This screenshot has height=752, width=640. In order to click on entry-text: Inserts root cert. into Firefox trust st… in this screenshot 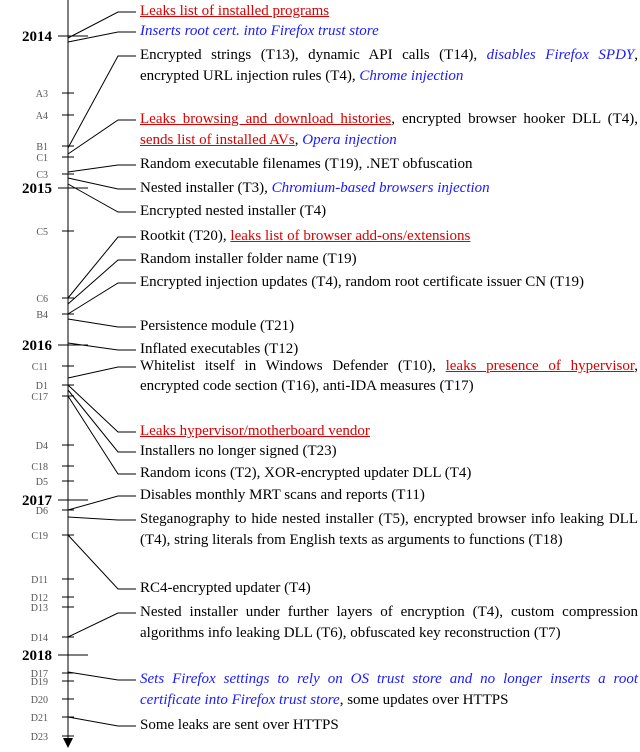, I will do `click(259, 31)`.